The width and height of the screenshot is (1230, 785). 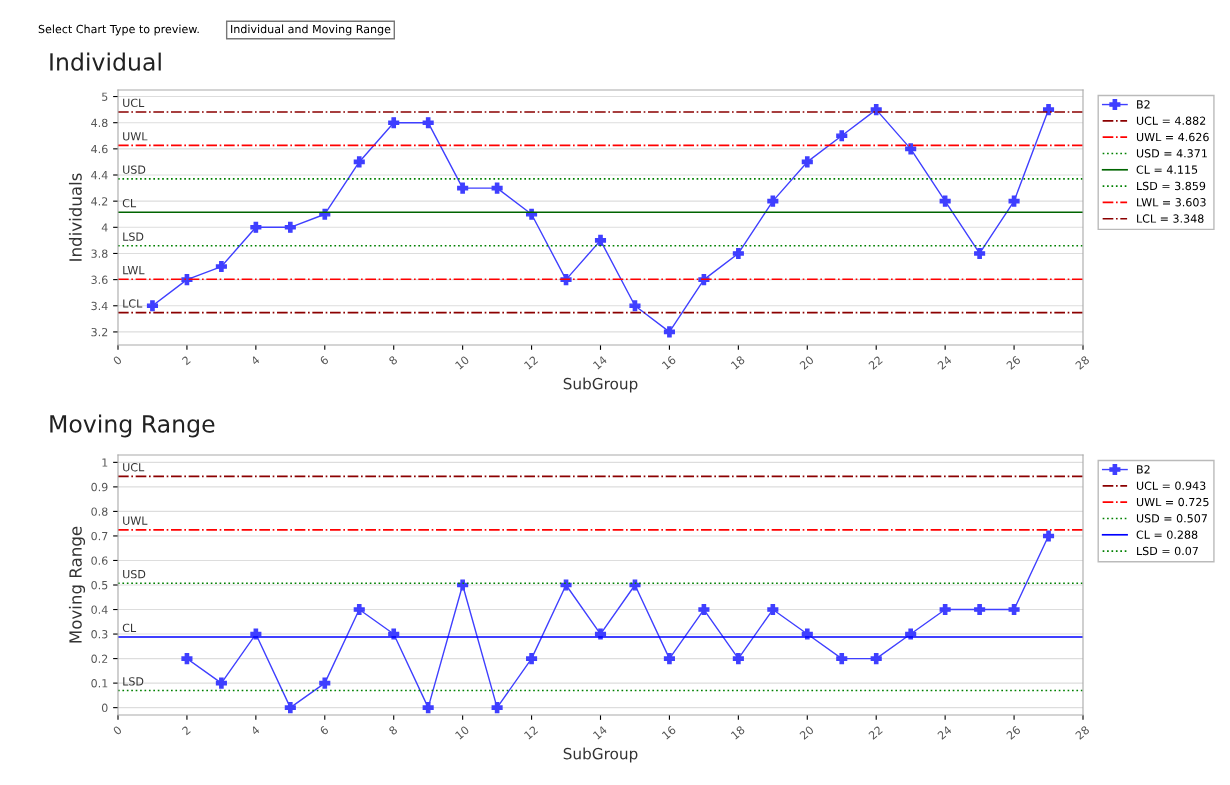 I want to click on y-tick-label: 0.3, so click(x=99, y=634).